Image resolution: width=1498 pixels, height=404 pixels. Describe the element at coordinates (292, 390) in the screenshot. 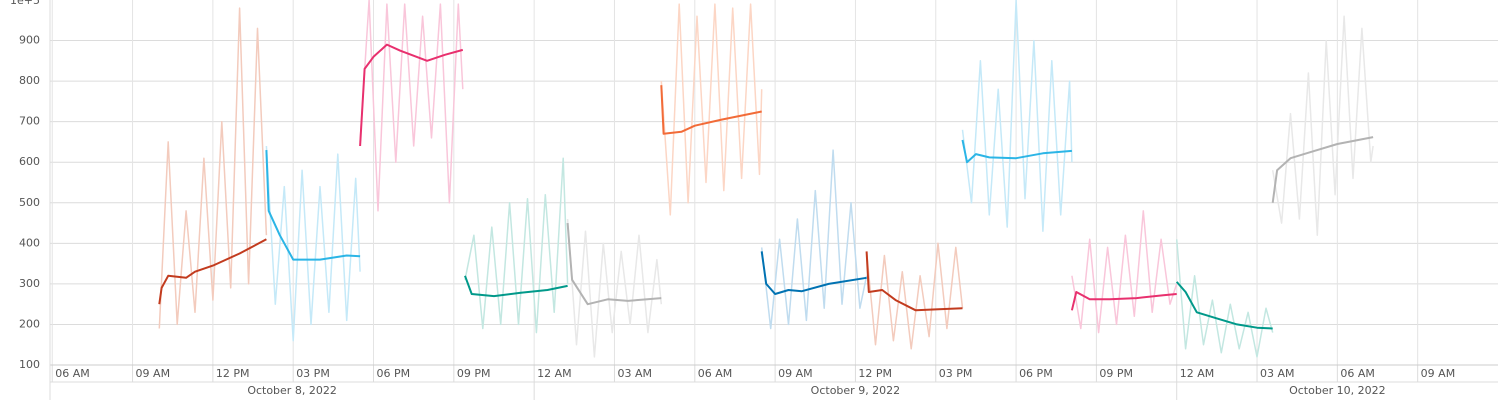

I see `day-label: October 8, 2022` at that location.